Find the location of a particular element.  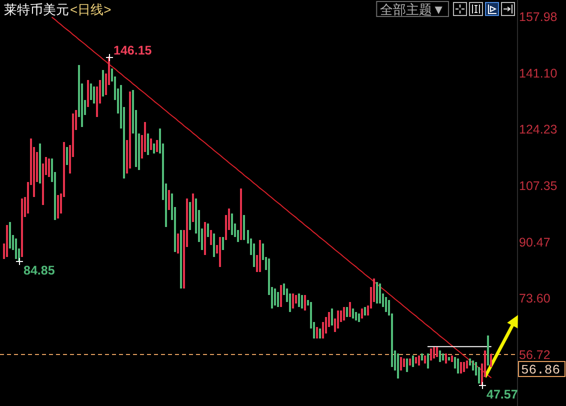

annotation: 47.57 is located at coordinates (502, 395).